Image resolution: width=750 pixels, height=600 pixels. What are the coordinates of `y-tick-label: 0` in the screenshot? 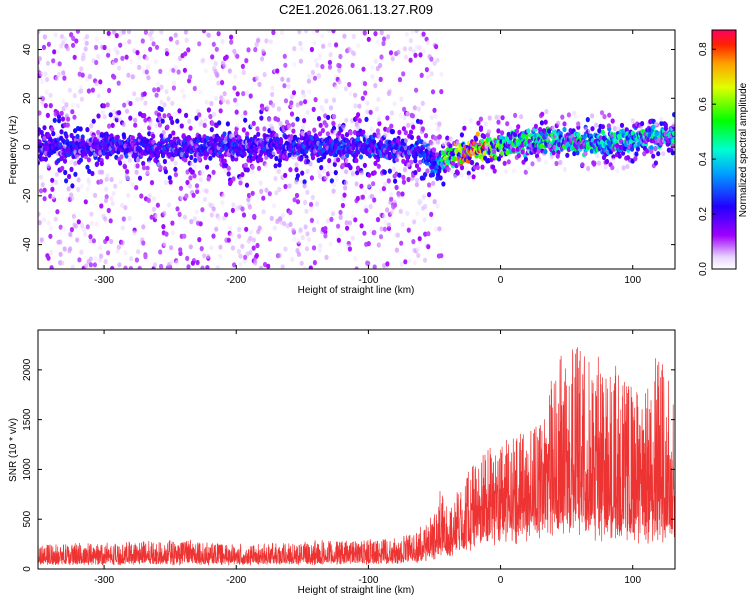 It's located at (27, 569).